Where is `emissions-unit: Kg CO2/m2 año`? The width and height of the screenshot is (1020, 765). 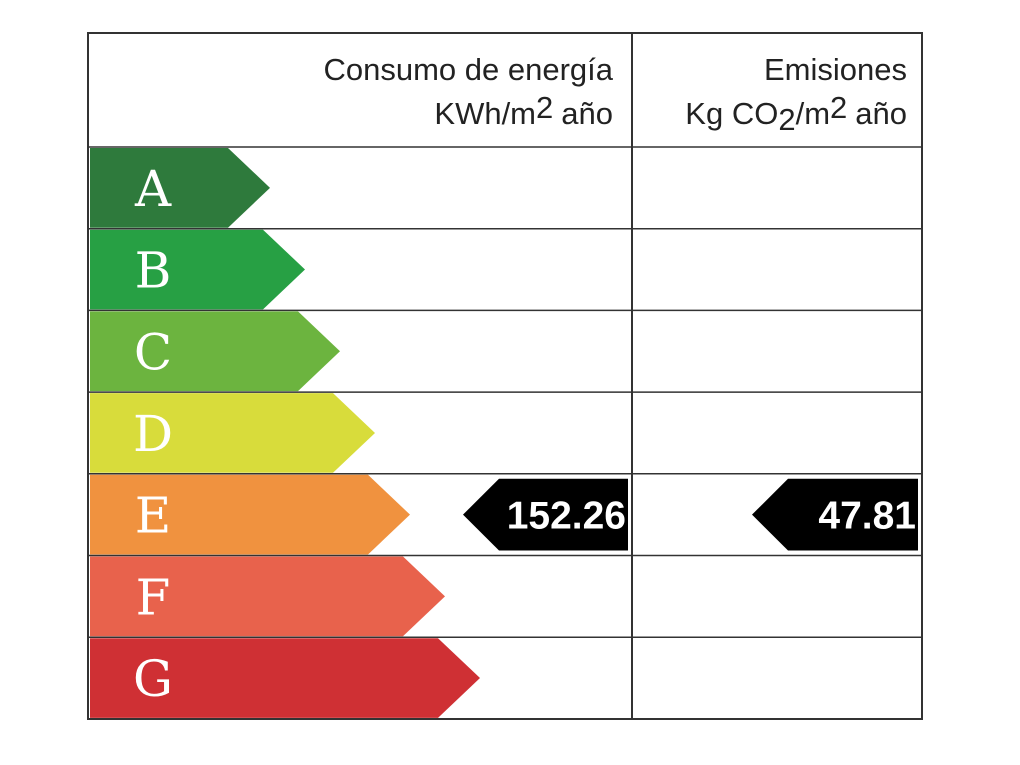
emissions-unit: Kg CO2/m2 año is located at coordinates (796, 113).